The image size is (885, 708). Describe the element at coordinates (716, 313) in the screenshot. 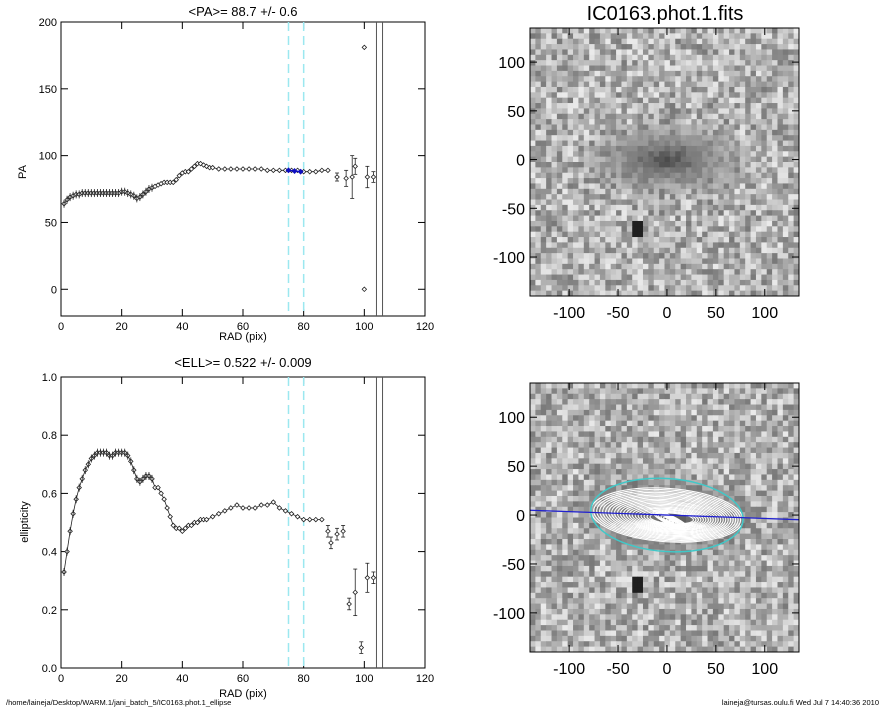

I see `x-tick-label: 50` at that location.